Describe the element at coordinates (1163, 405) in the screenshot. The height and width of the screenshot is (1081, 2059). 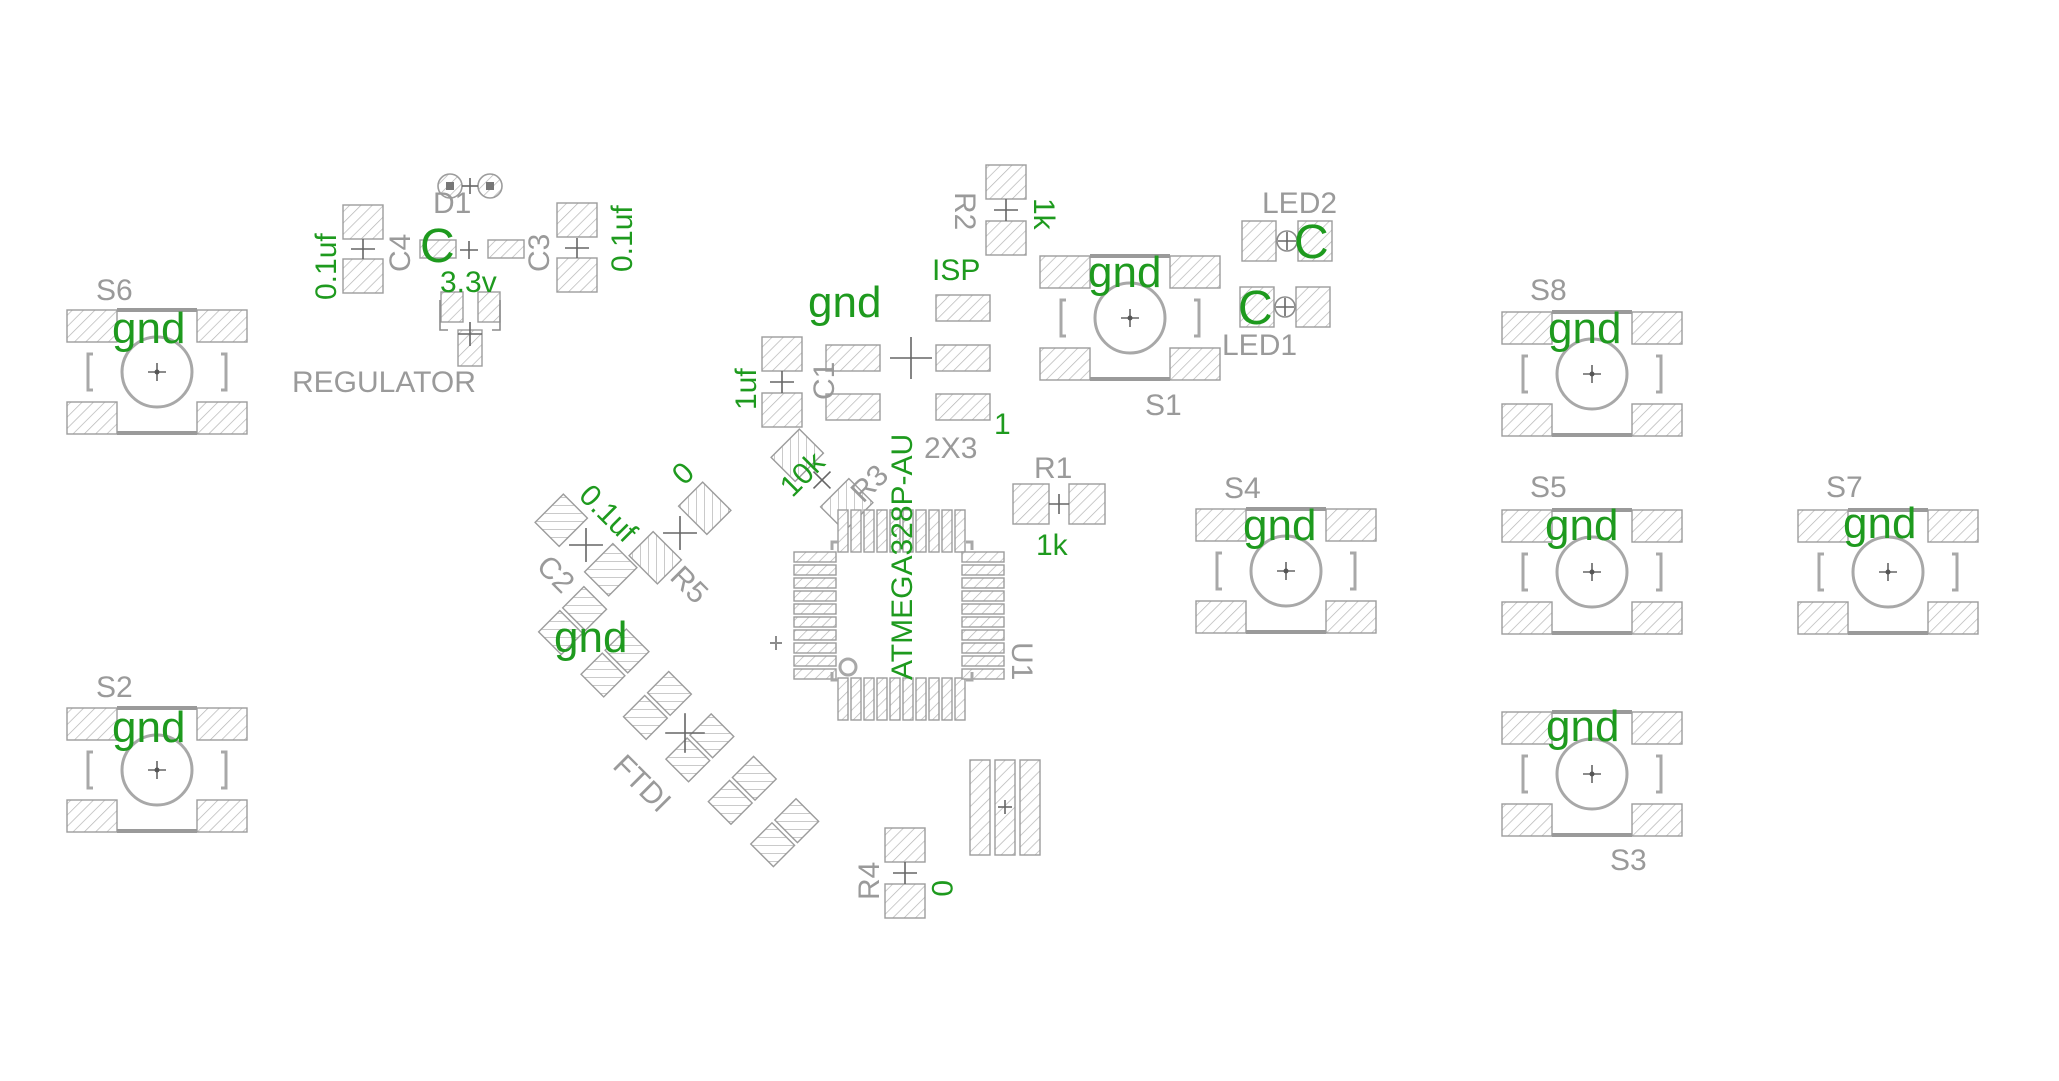
I see `switch-ref-label: S1` at that location.